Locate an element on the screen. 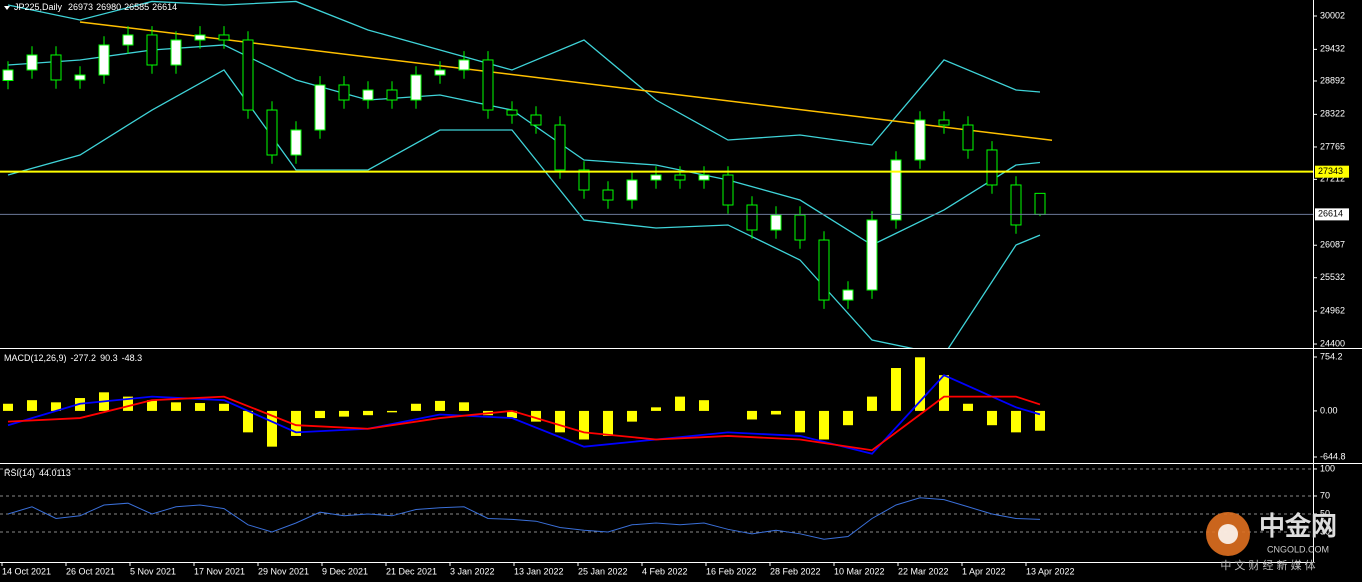  x-tick-label: 9 Dec 2021 is located at coordinates (345, 571).